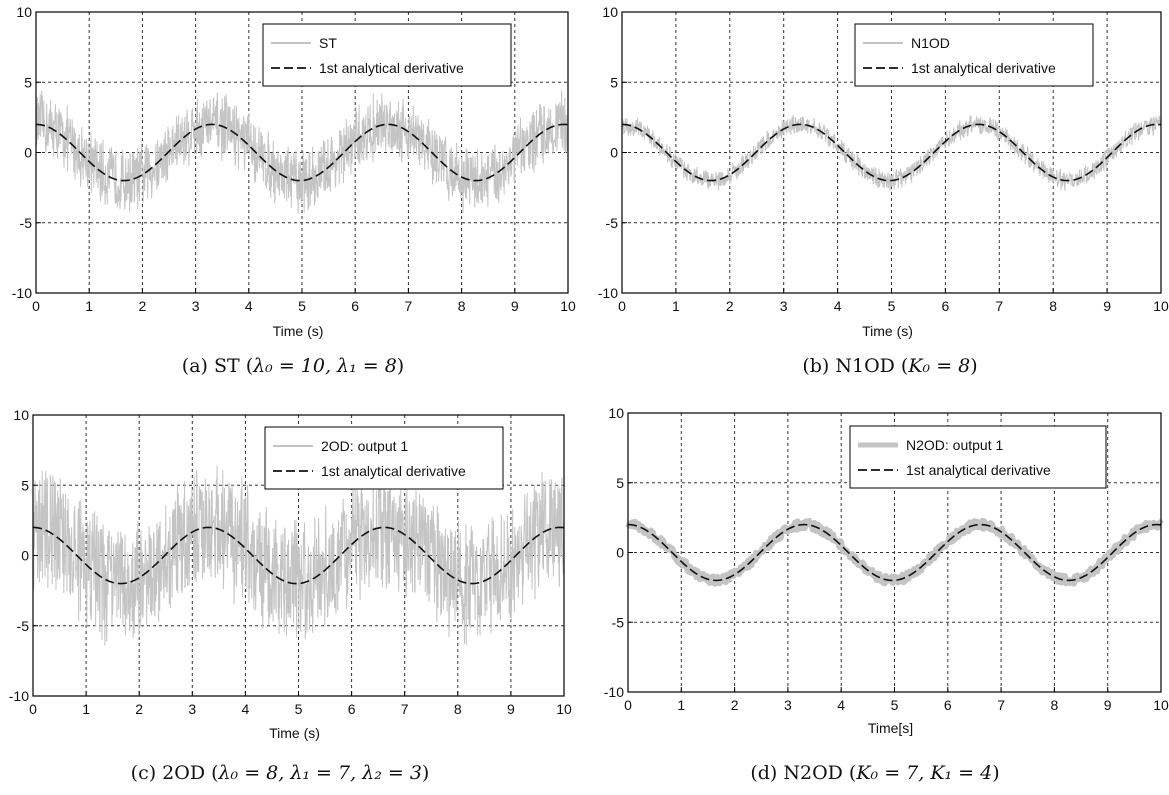  I want to click on caption-b-label: (b) N1OD, so click(848, 366).